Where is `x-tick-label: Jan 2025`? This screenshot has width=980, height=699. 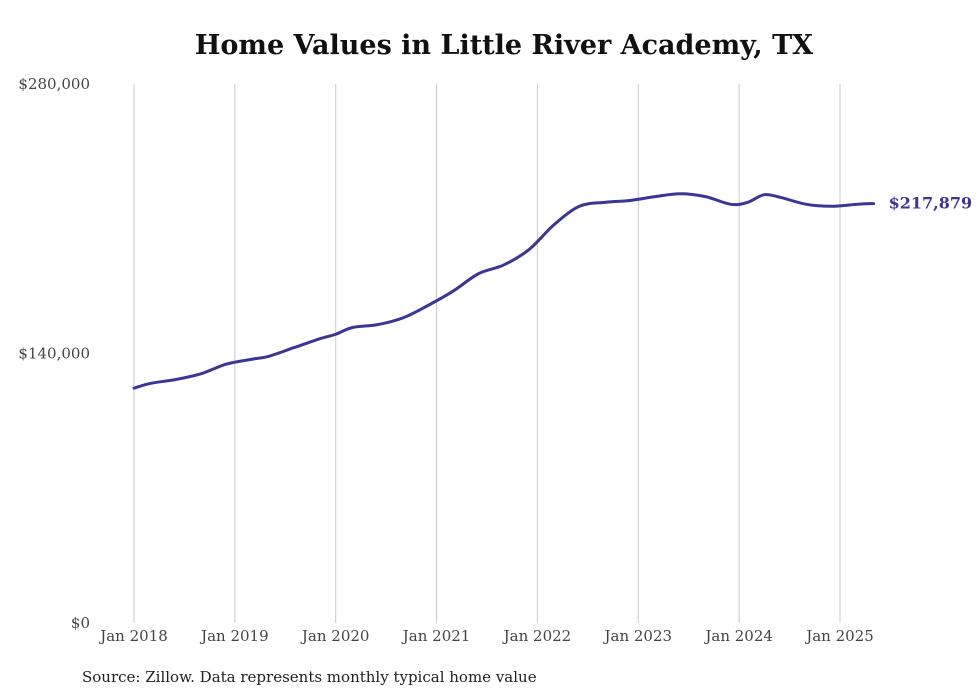 x-tick-label: Jan 2025 is located at coordinates (839, 636).